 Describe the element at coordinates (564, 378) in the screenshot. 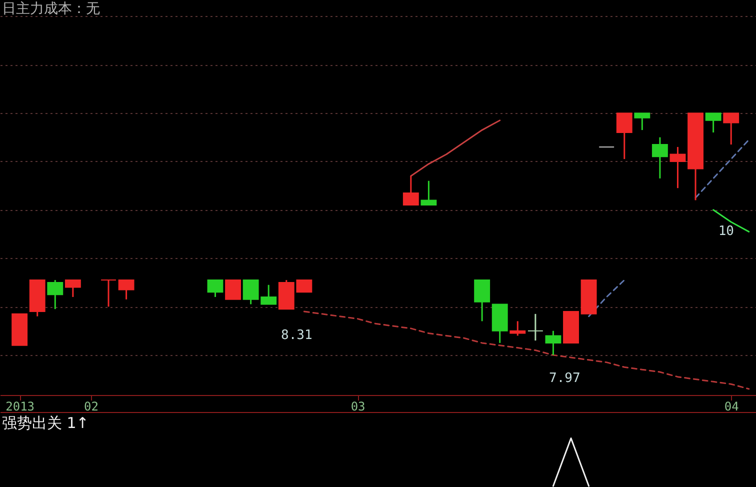

I see `text: 7.97` at that location.